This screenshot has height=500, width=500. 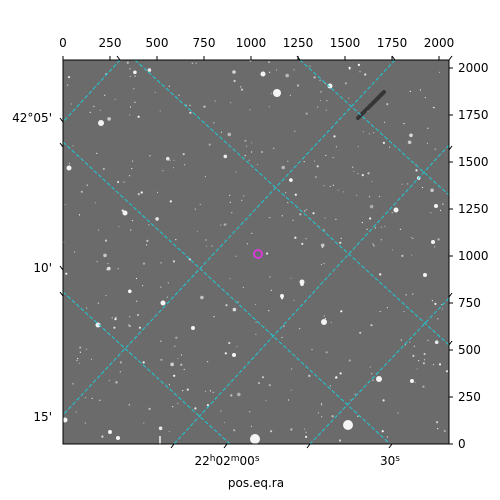 What do you see at coordinates (204, 43) in the screenshot?
I see `top-tick-label: 750` at bounding box center [204, 43].